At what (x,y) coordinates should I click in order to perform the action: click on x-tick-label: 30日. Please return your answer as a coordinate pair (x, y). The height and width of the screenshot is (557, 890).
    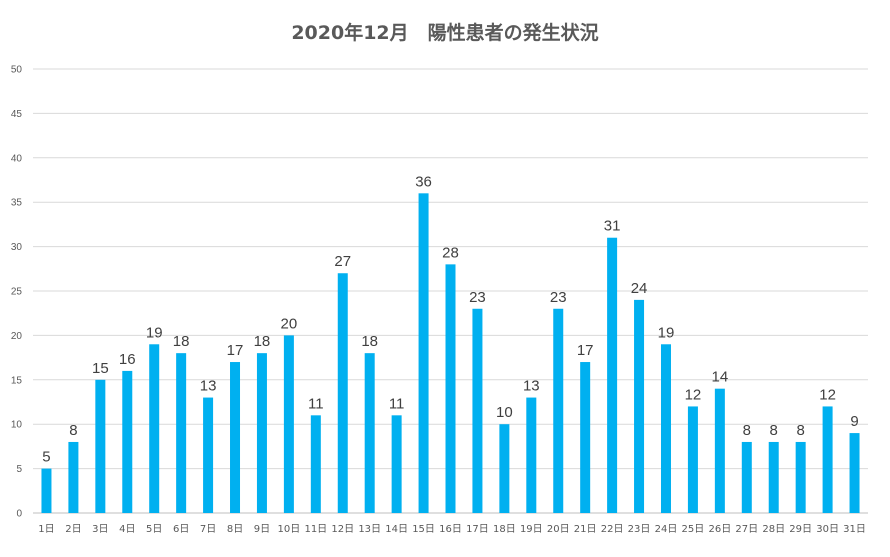
    Looking at the image, I should click on (827, 529).